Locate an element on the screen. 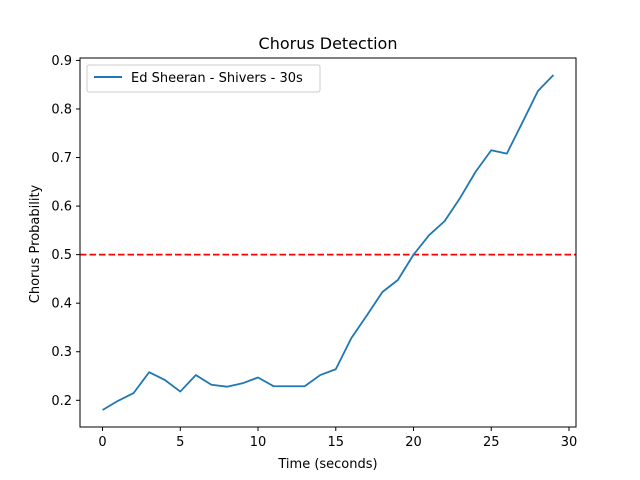 The width and height of the screenshot is (640, 480). legend: Ed Sheeran - Shivers - 30s is located at coordinates (203, 78).